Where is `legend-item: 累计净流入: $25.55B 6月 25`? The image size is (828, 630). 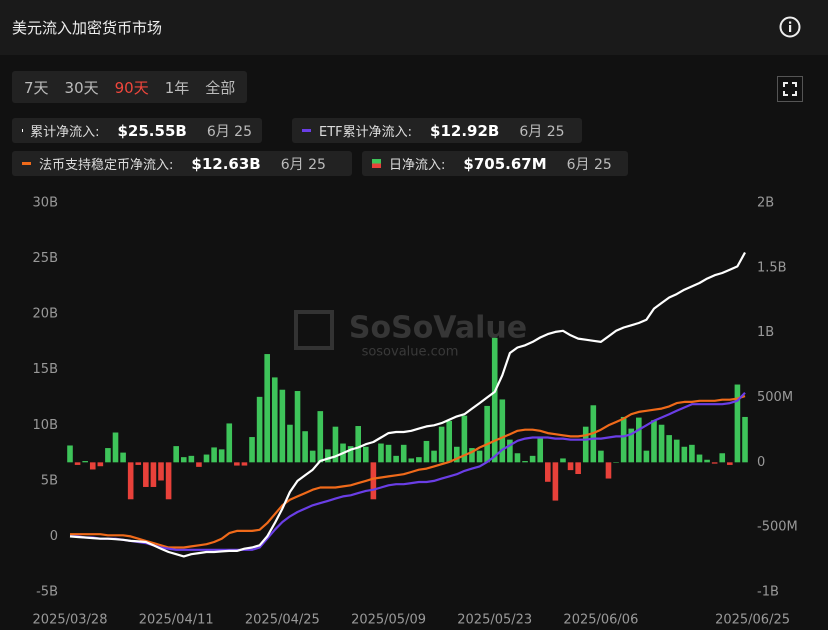
legend-item: 累计净流入: $25.55B 6月 25 is located at coordinates (137, 130).